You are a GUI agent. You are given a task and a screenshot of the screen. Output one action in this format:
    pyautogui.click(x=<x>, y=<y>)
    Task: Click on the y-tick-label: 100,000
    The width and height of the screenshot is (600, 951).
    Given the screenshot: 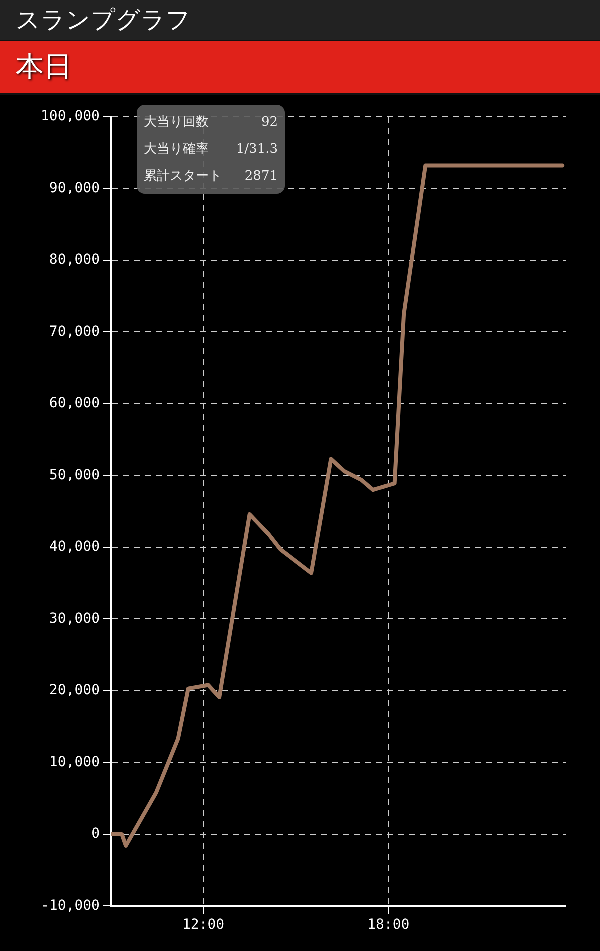 What is the action you would take?
    pyautogui.click(x=70, y=116)
    